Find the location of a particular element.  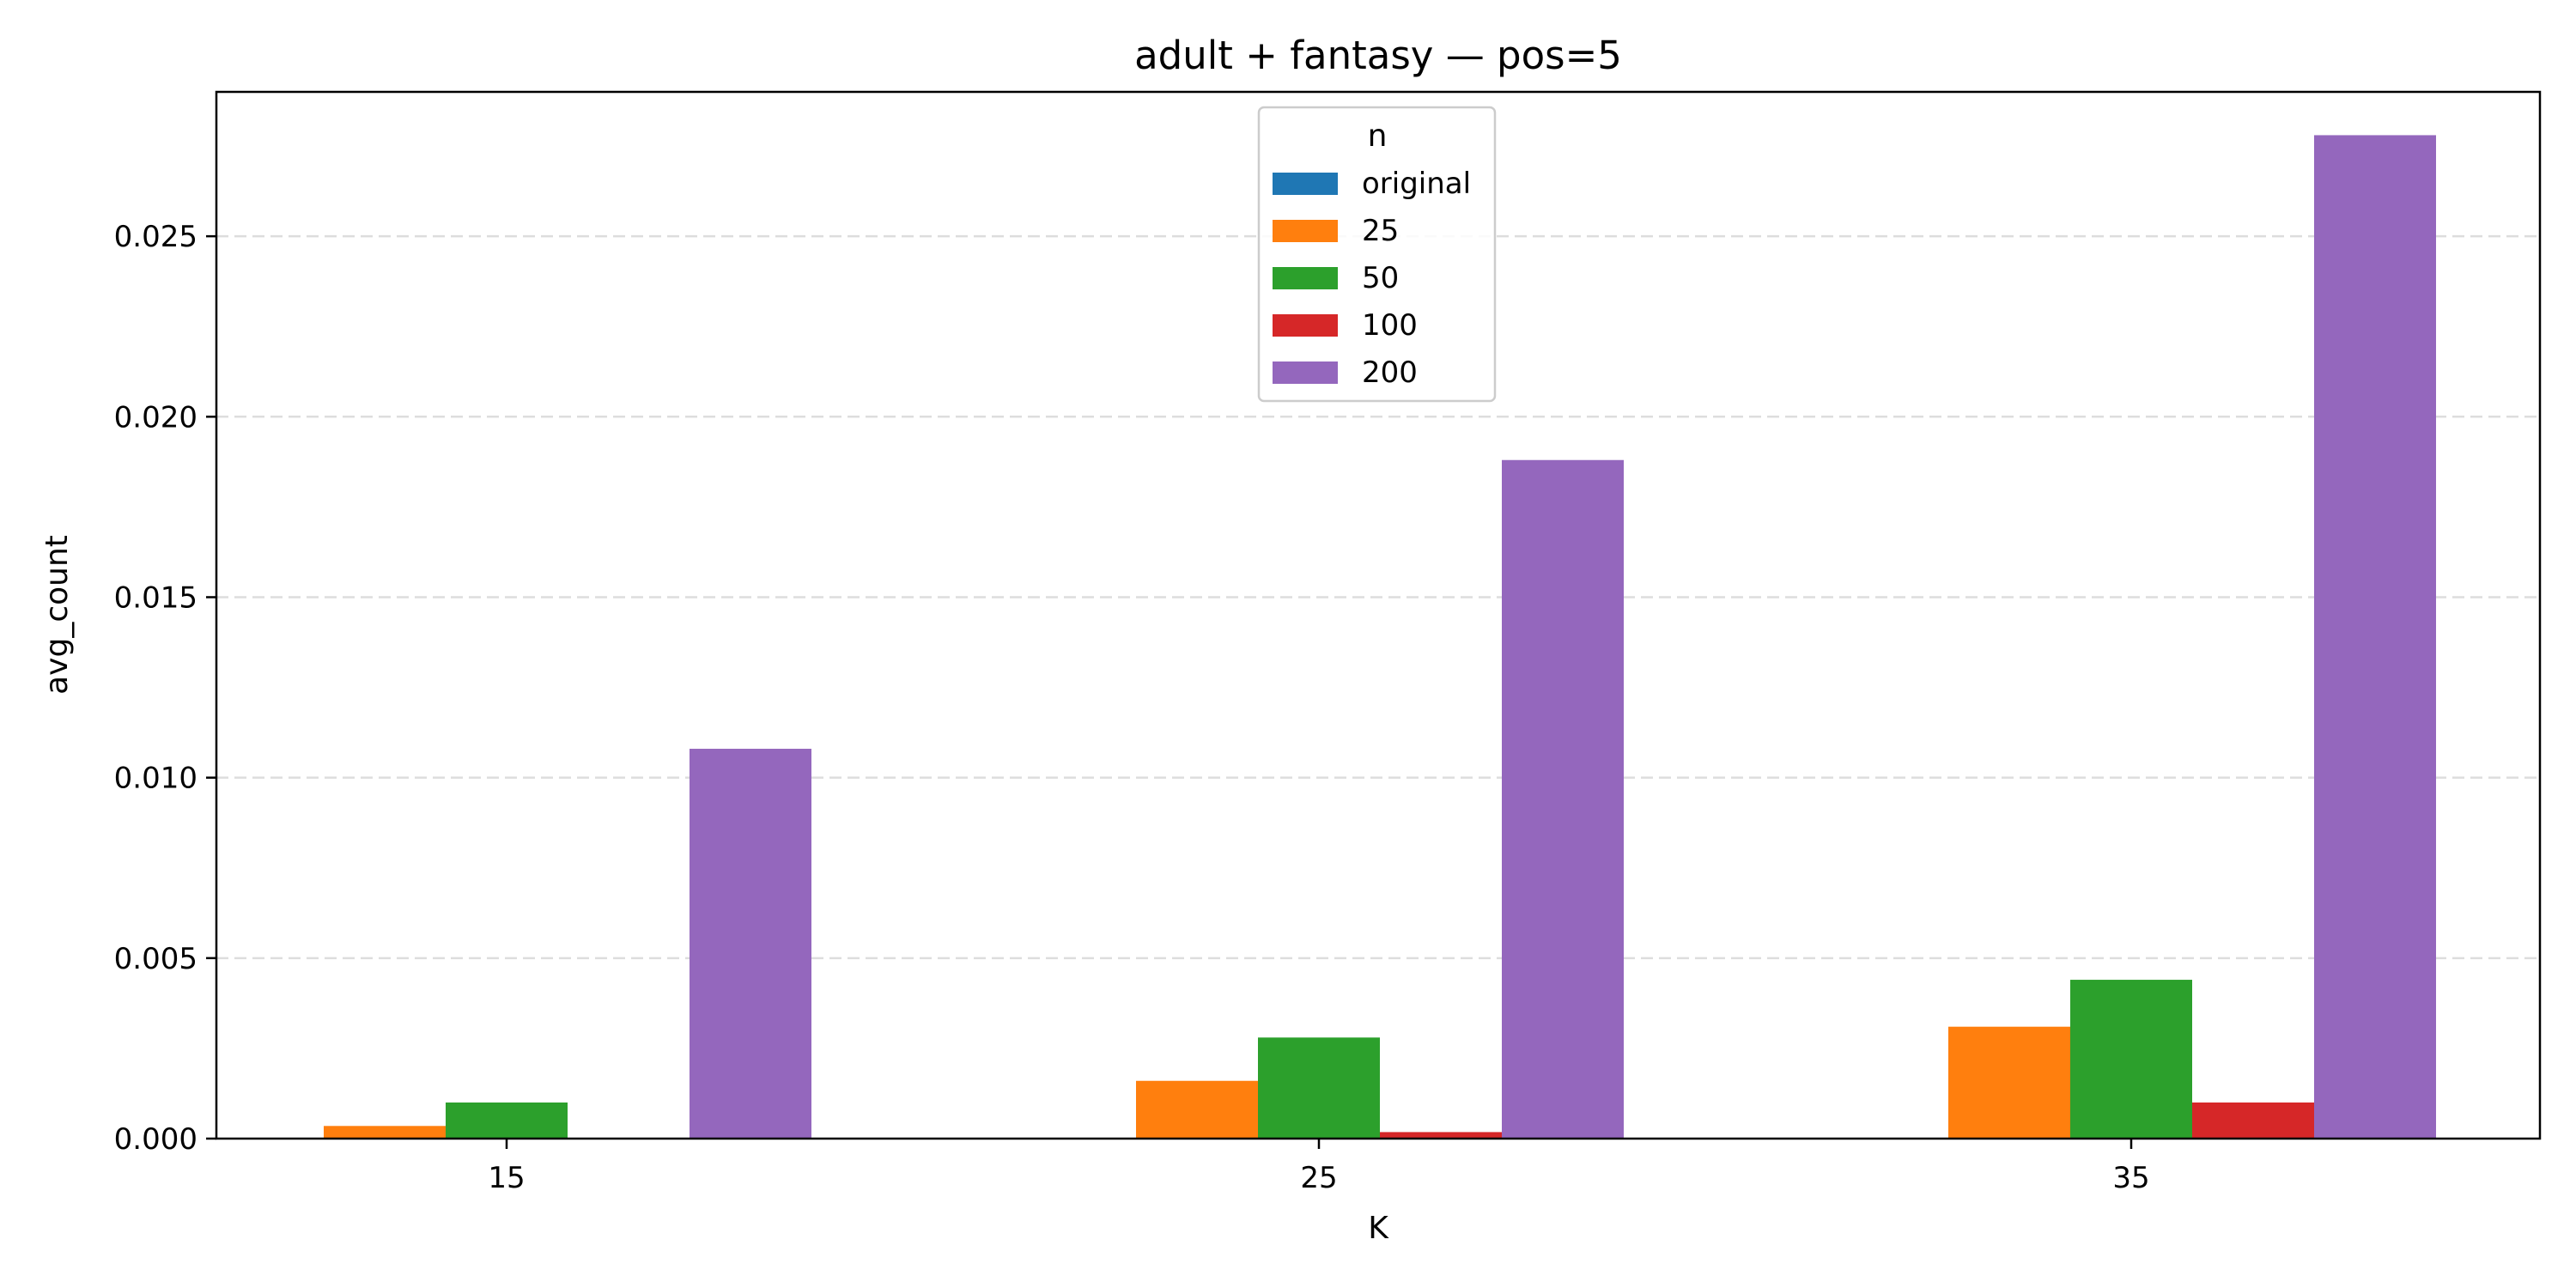

y-tick-label: 0.000 is located at coordinates (155, 1140).